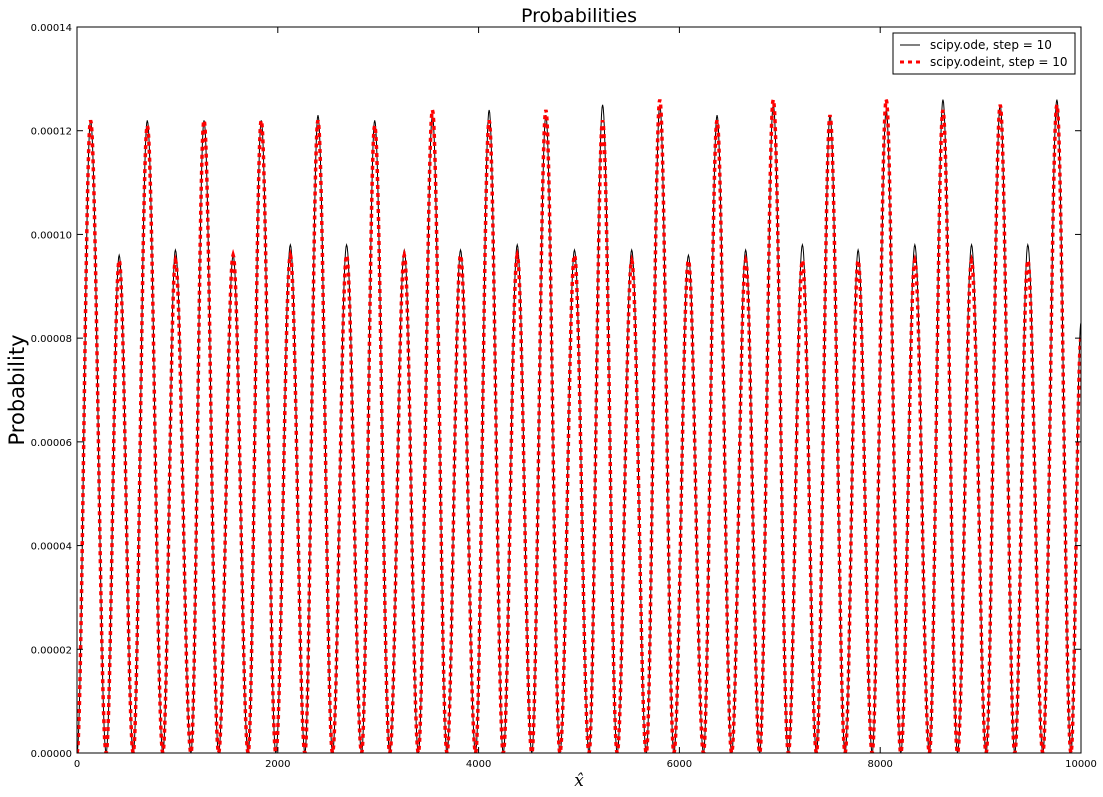 The image size is (1103, 797). I want to click on x-tick-label: 2000, so click(277, 764).